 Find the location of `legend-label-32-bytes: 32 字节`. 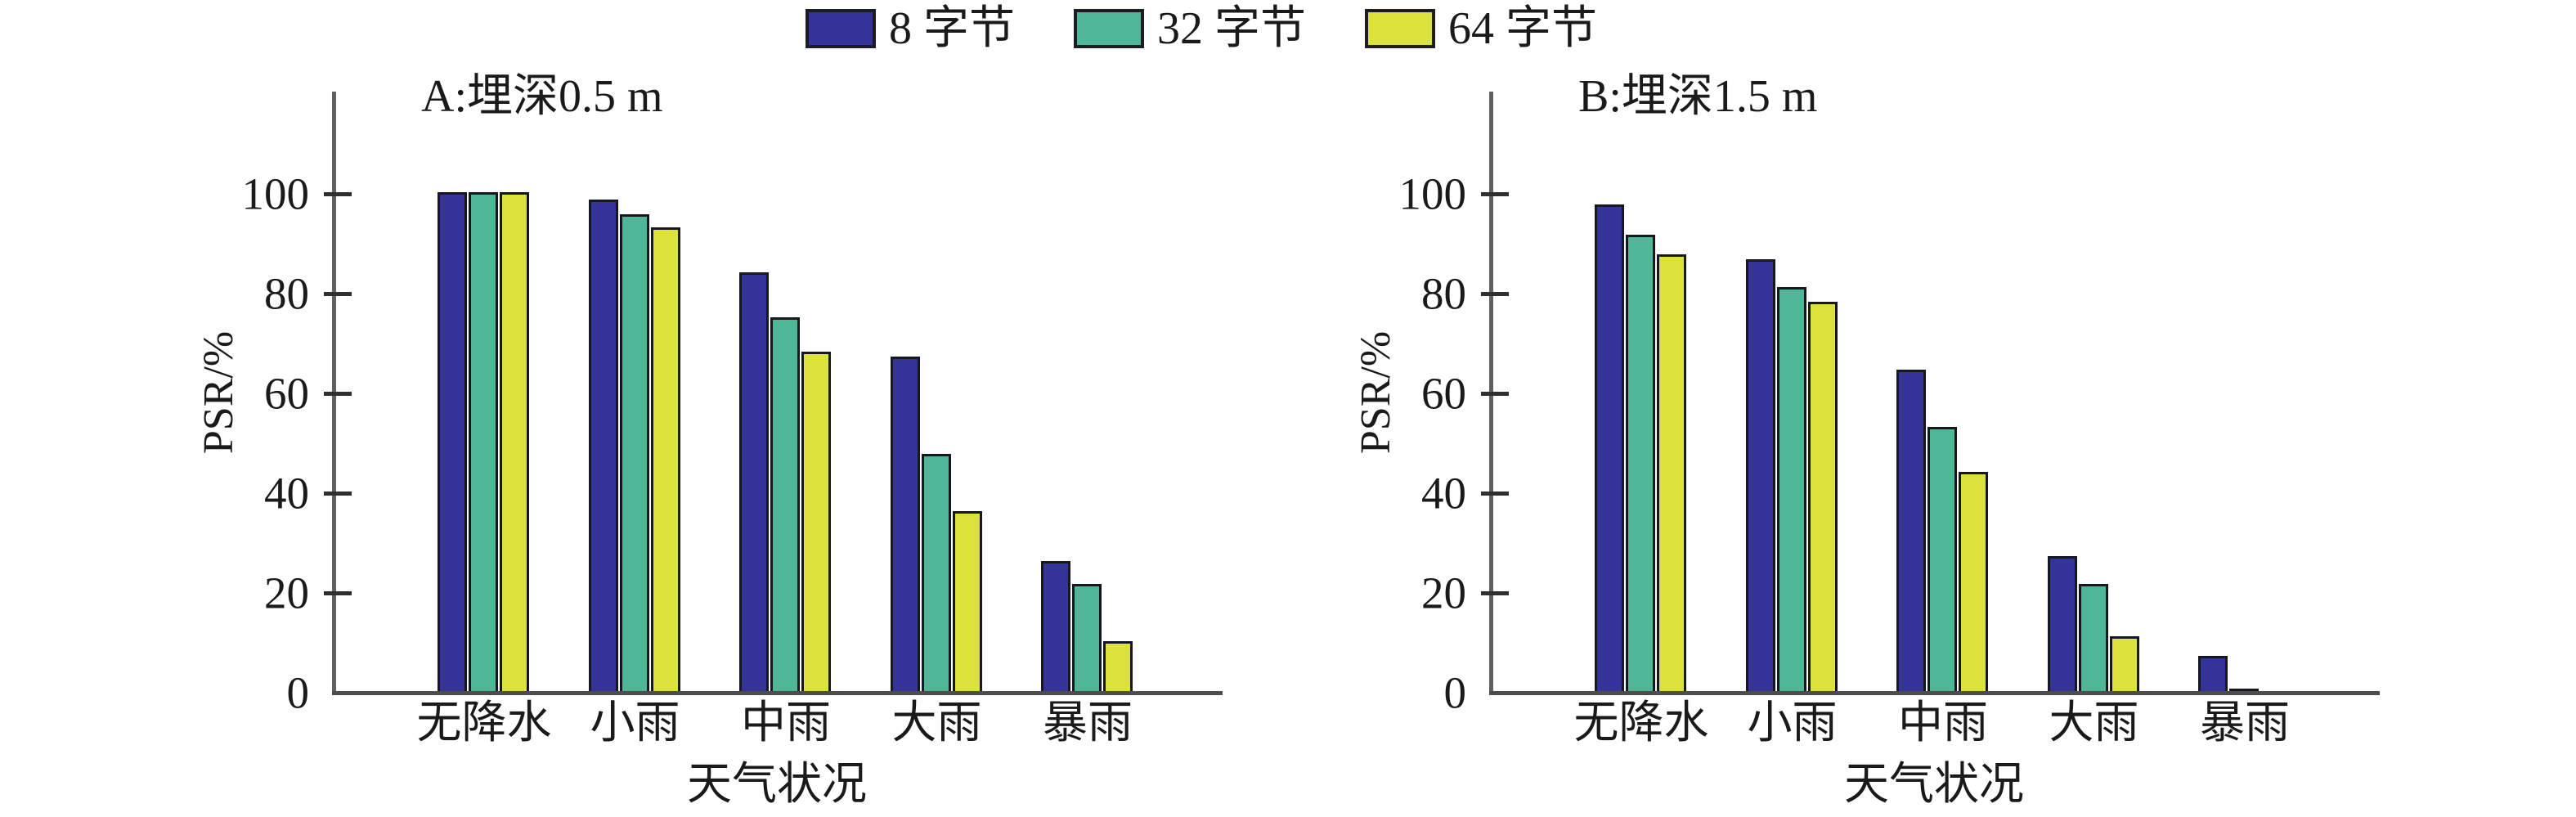

legend-label-32-bytes: 32 字节 is located at coordinates (1231, 28).